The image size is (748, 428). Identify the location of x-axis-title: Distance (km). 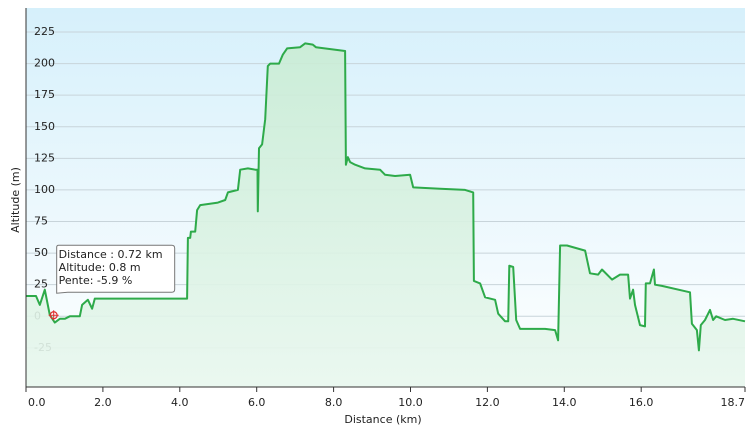
(382, 419).